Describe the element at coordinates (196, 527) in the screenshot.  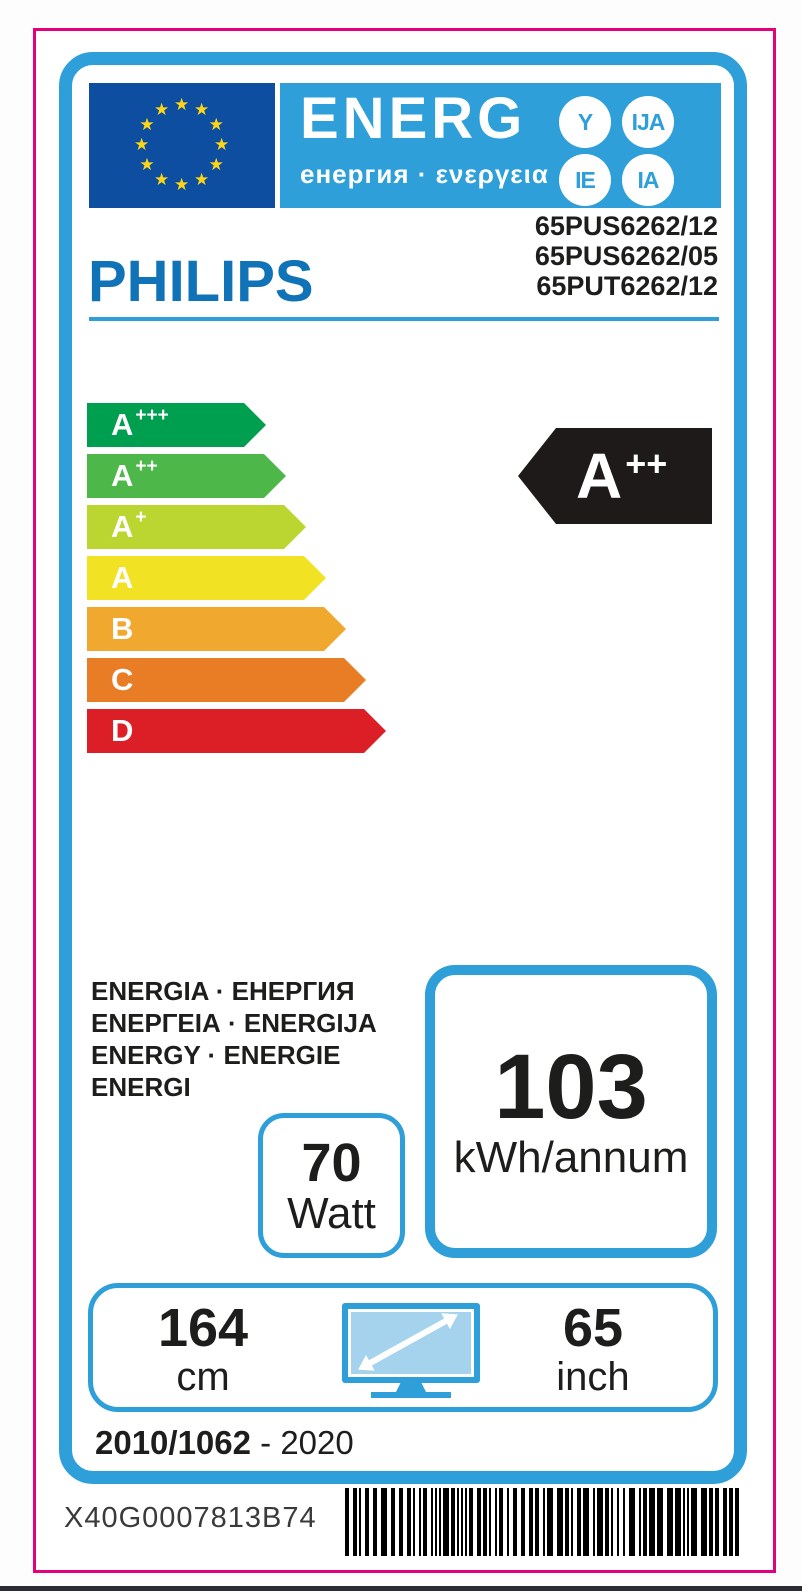
I see `energy-class-bar-a+: A +` at that location.